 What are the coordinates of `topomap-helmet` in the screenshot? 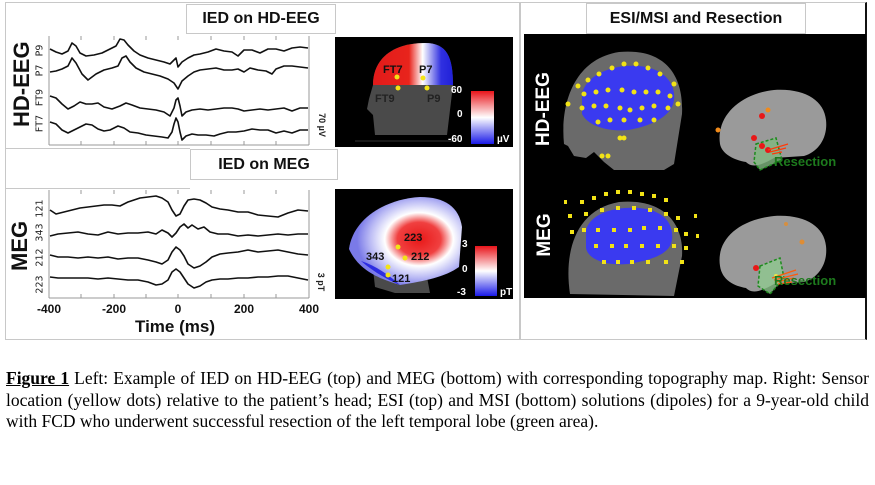 It's located at (405, 241).